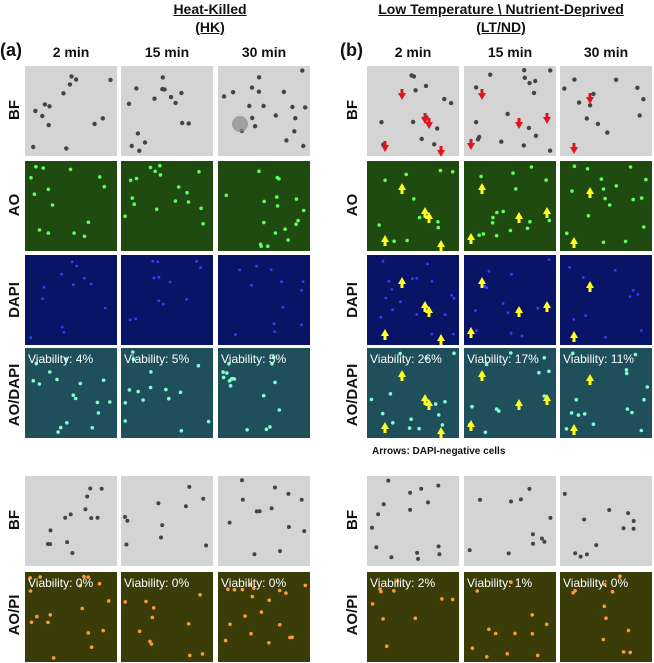 Image resolution: width=654 pixels, height=663 pixels. I want to click on lt-aodapi-tile-0: Viability: 26%, so click(413, 393).